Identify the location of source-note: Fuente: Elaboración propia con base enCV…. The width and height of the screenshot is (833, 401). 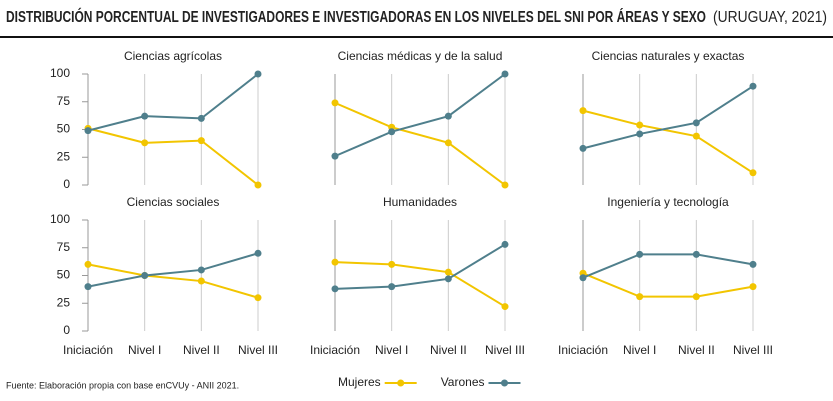
(122, 385).